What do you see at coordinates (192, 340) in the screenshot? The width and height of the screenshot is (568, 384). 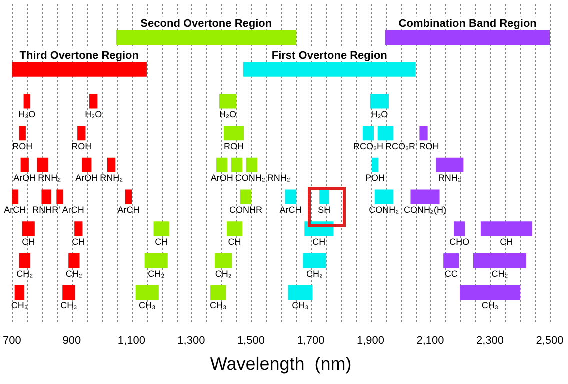 I see `x-tick-label: 1,300` at bounding box center [192, 340].